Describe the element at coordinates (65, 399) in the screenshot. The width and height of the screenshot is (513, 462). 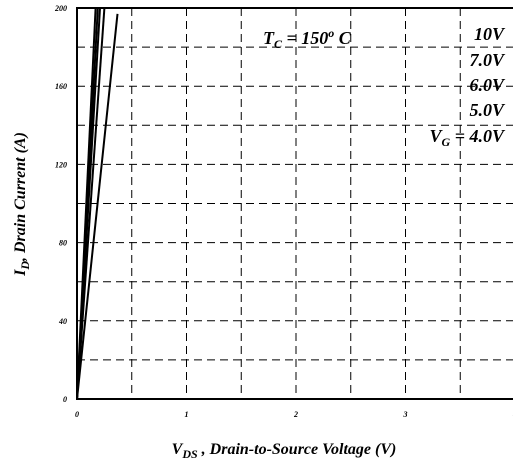
I see `y-tick-label: 0` at that location.